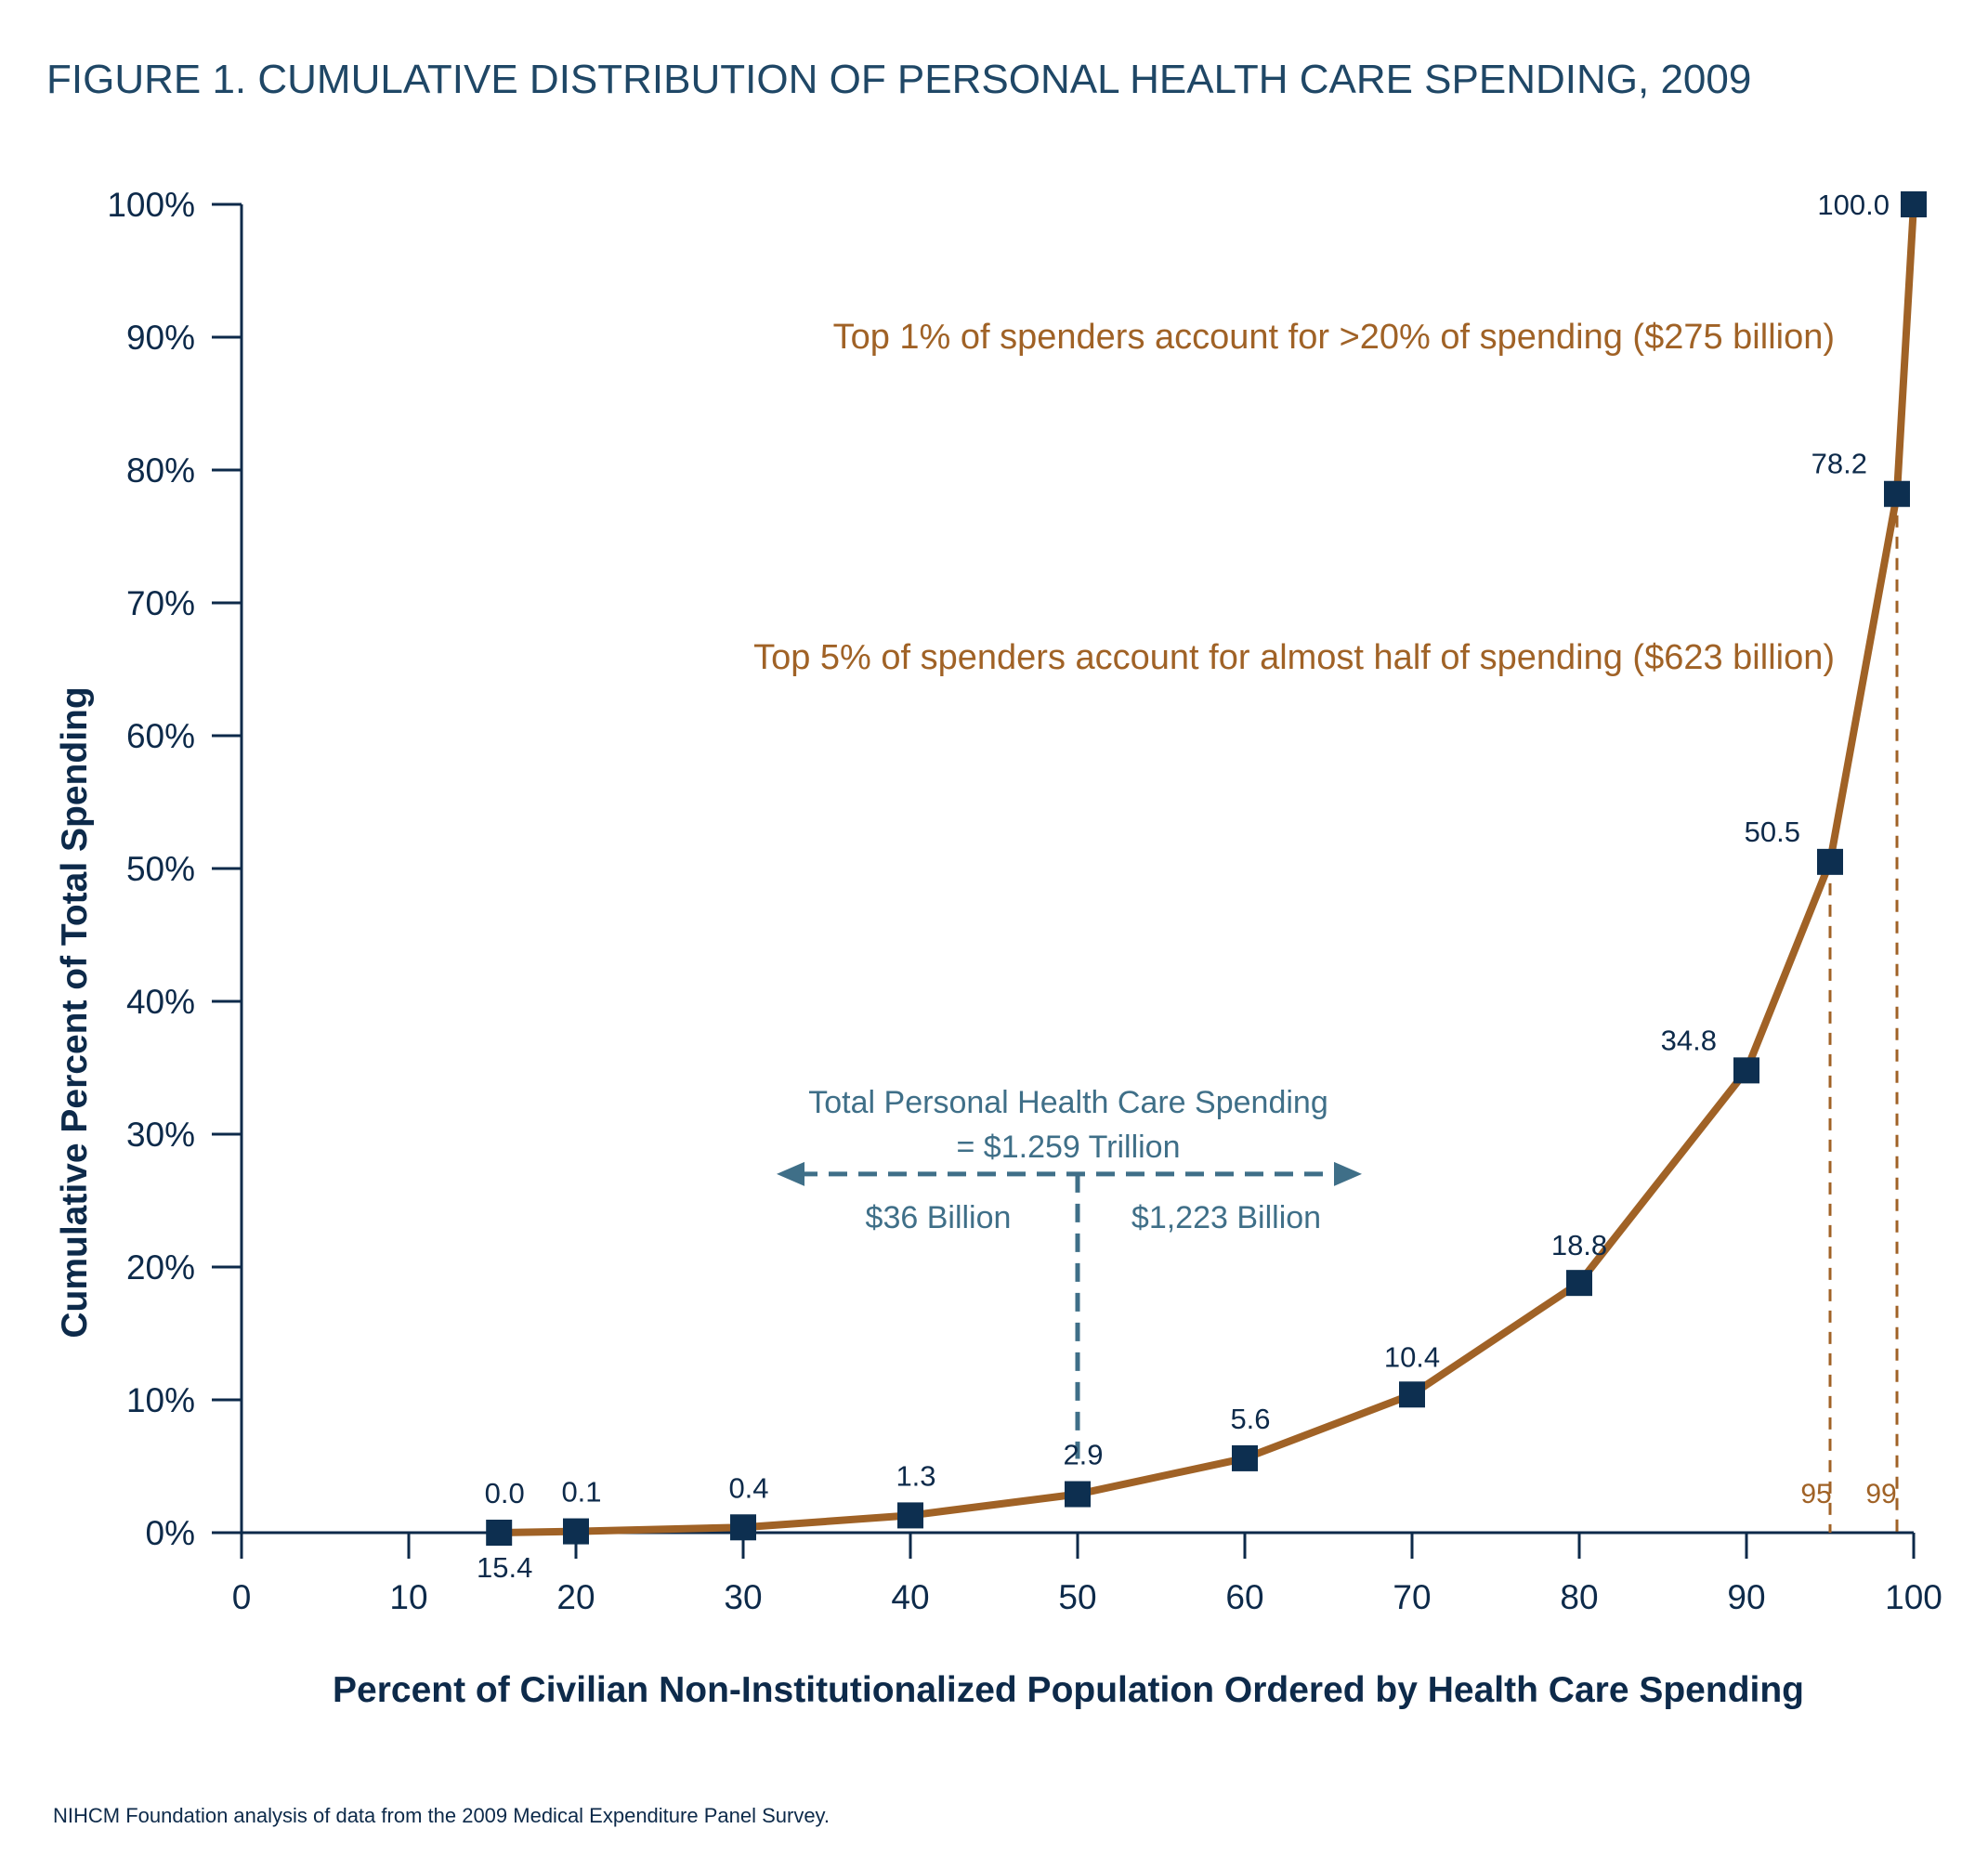 Image resolution: width=1988 pixels, height=1855 pixels. What do you see at coordinates (1746, 1597) in the screenshot?
I see `x-tick-label: 90` at bounding box center [1746, 1597].